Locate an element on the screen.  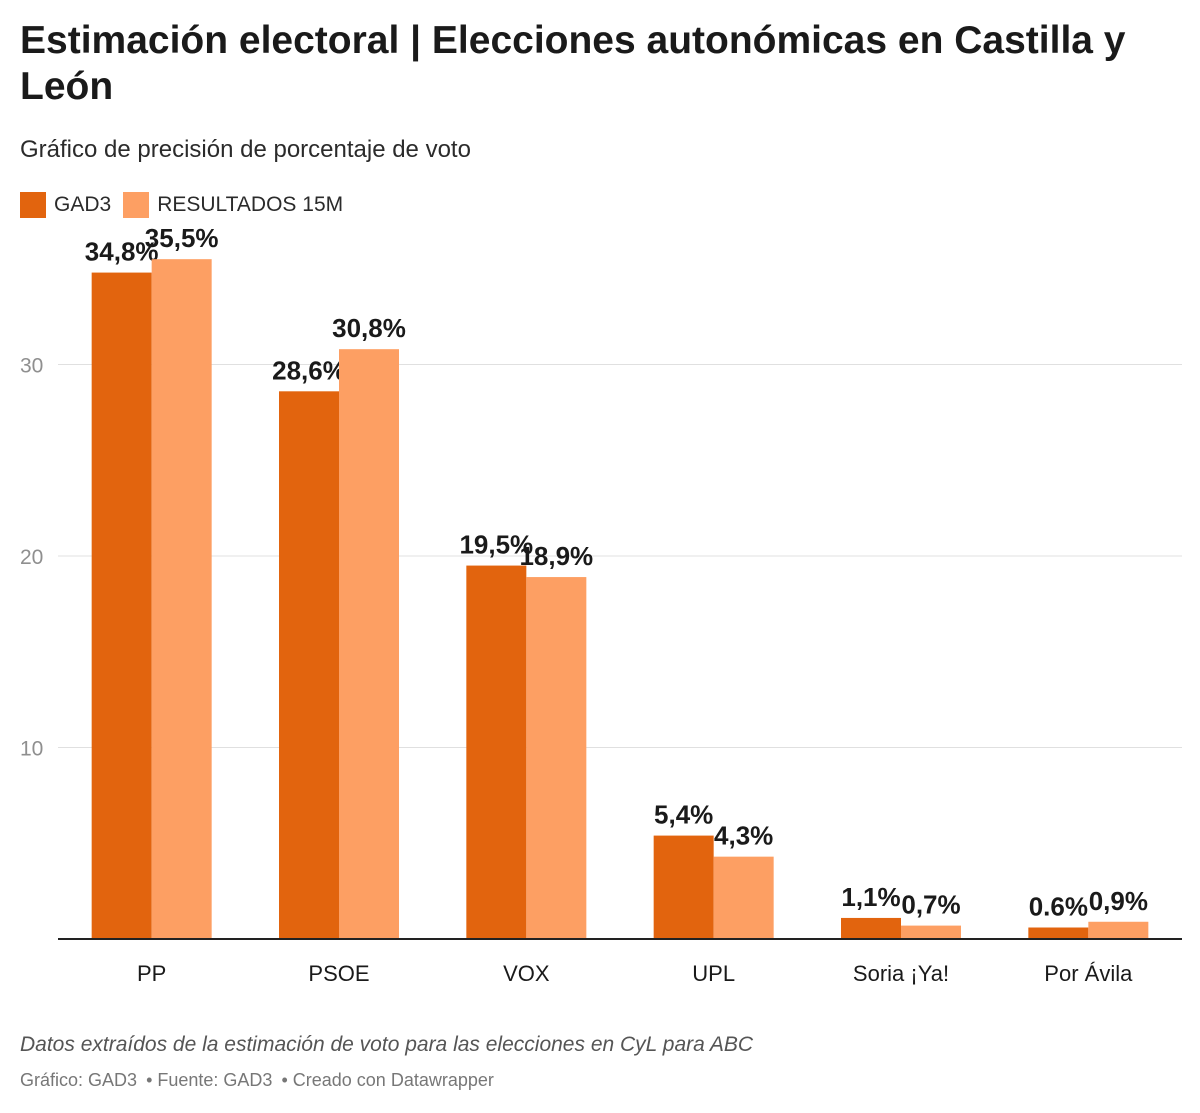
legend: GAD3 RESULTADOS 15M is located at coordinates (187, 205).